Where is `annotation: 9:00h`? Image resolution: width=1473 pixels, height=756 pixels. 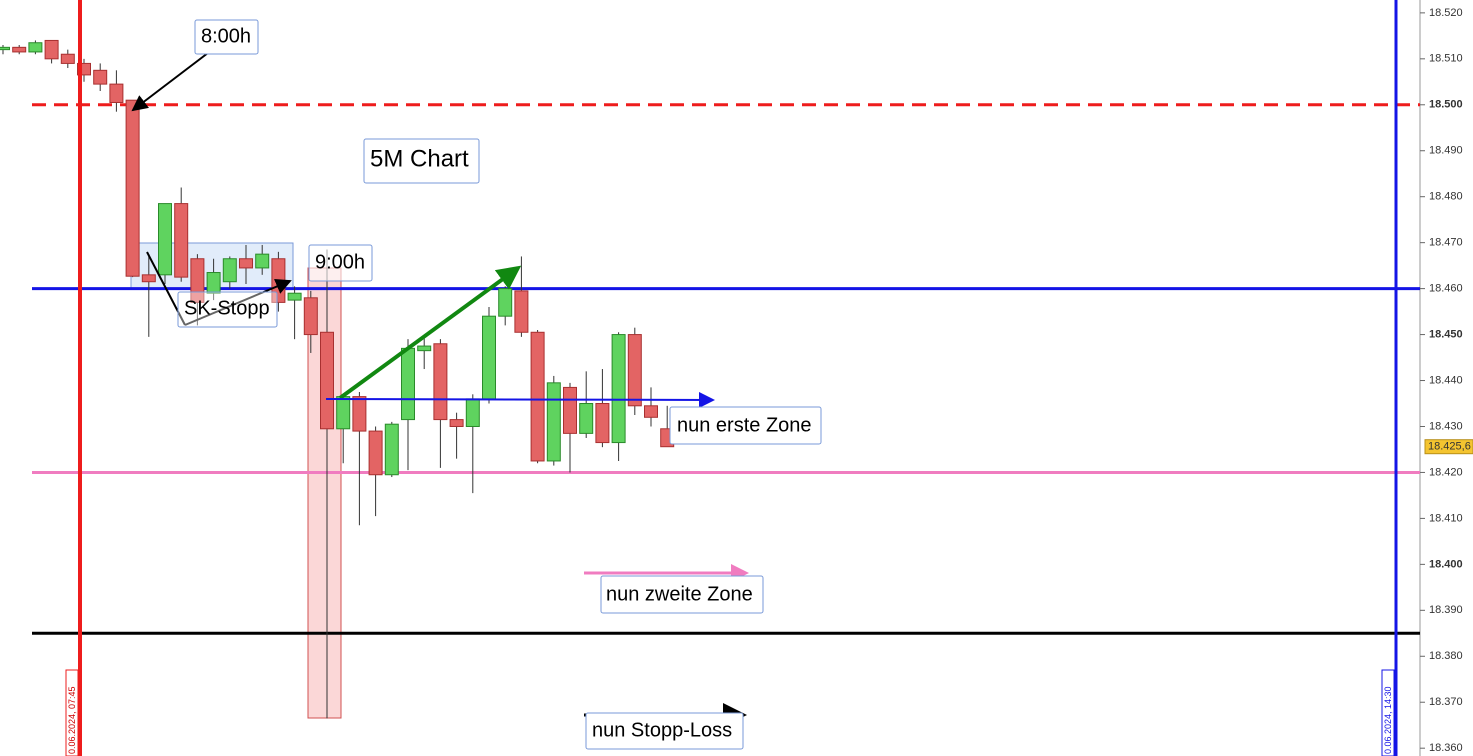 annotation: 9:00h is located at coordinates (340, 263).